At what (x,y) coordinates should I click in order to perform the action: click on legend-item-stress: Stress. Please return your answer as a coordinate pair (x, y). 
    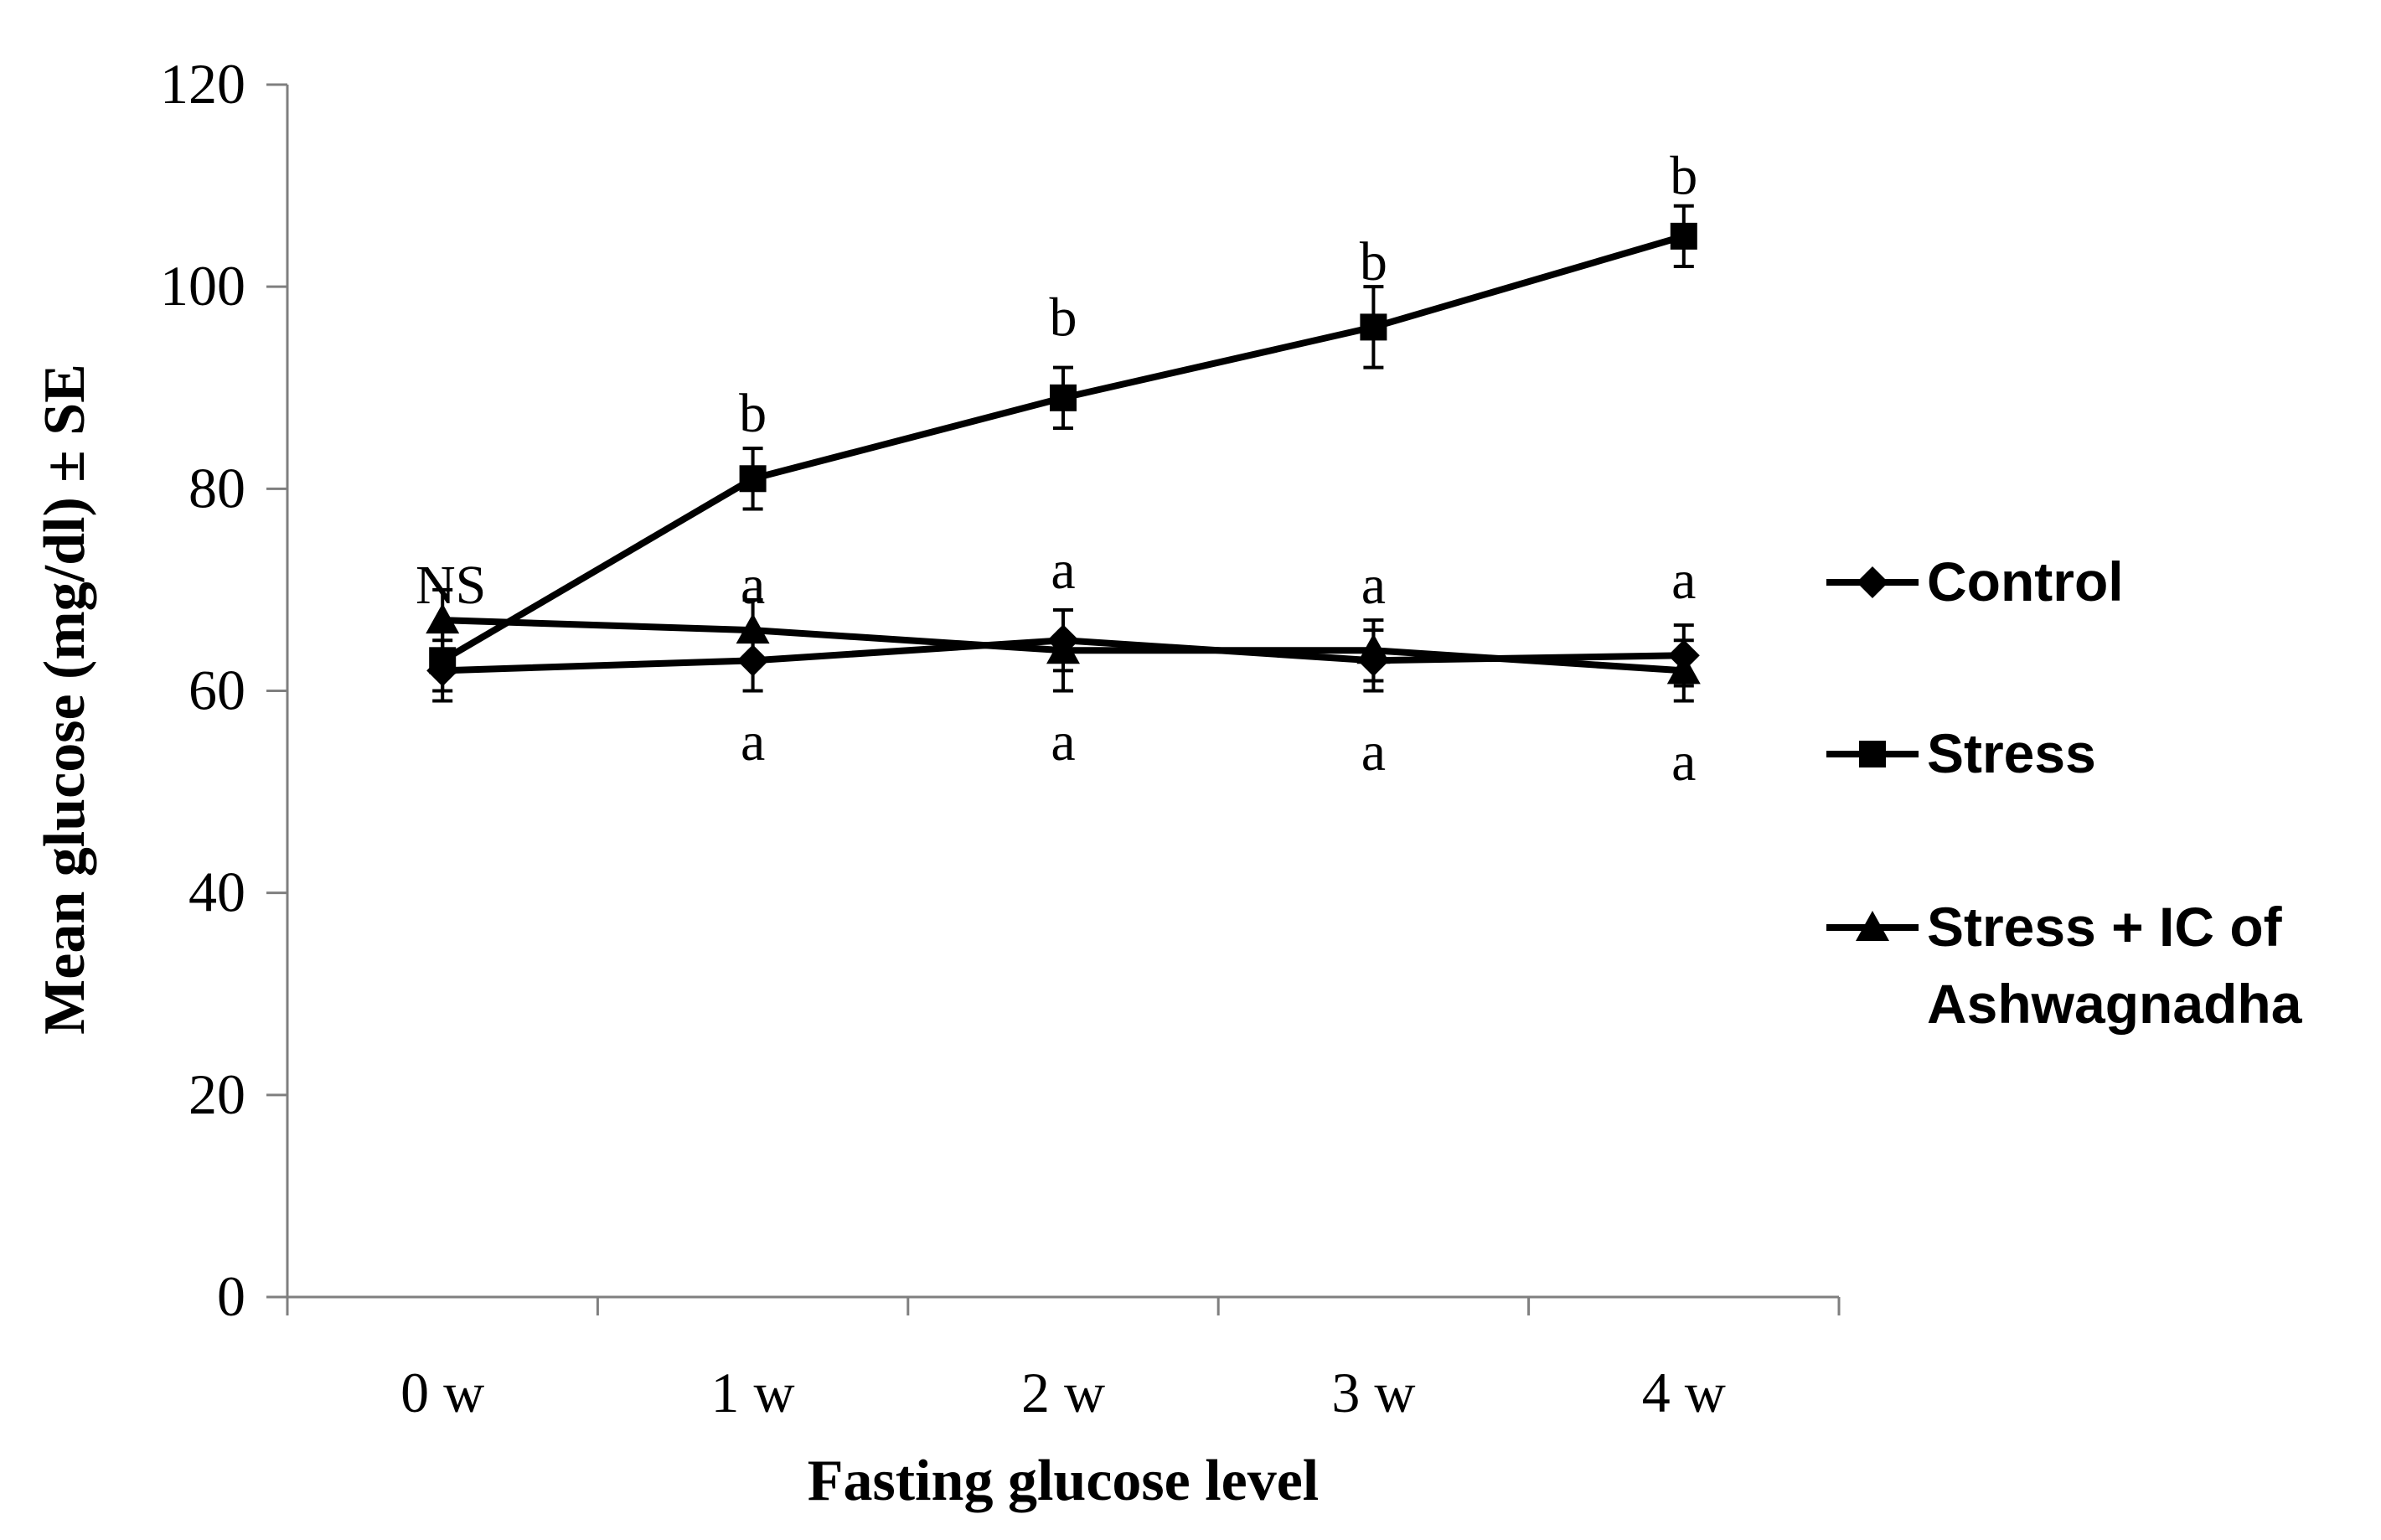
    Looking at the image, I should click on (1961, 753).